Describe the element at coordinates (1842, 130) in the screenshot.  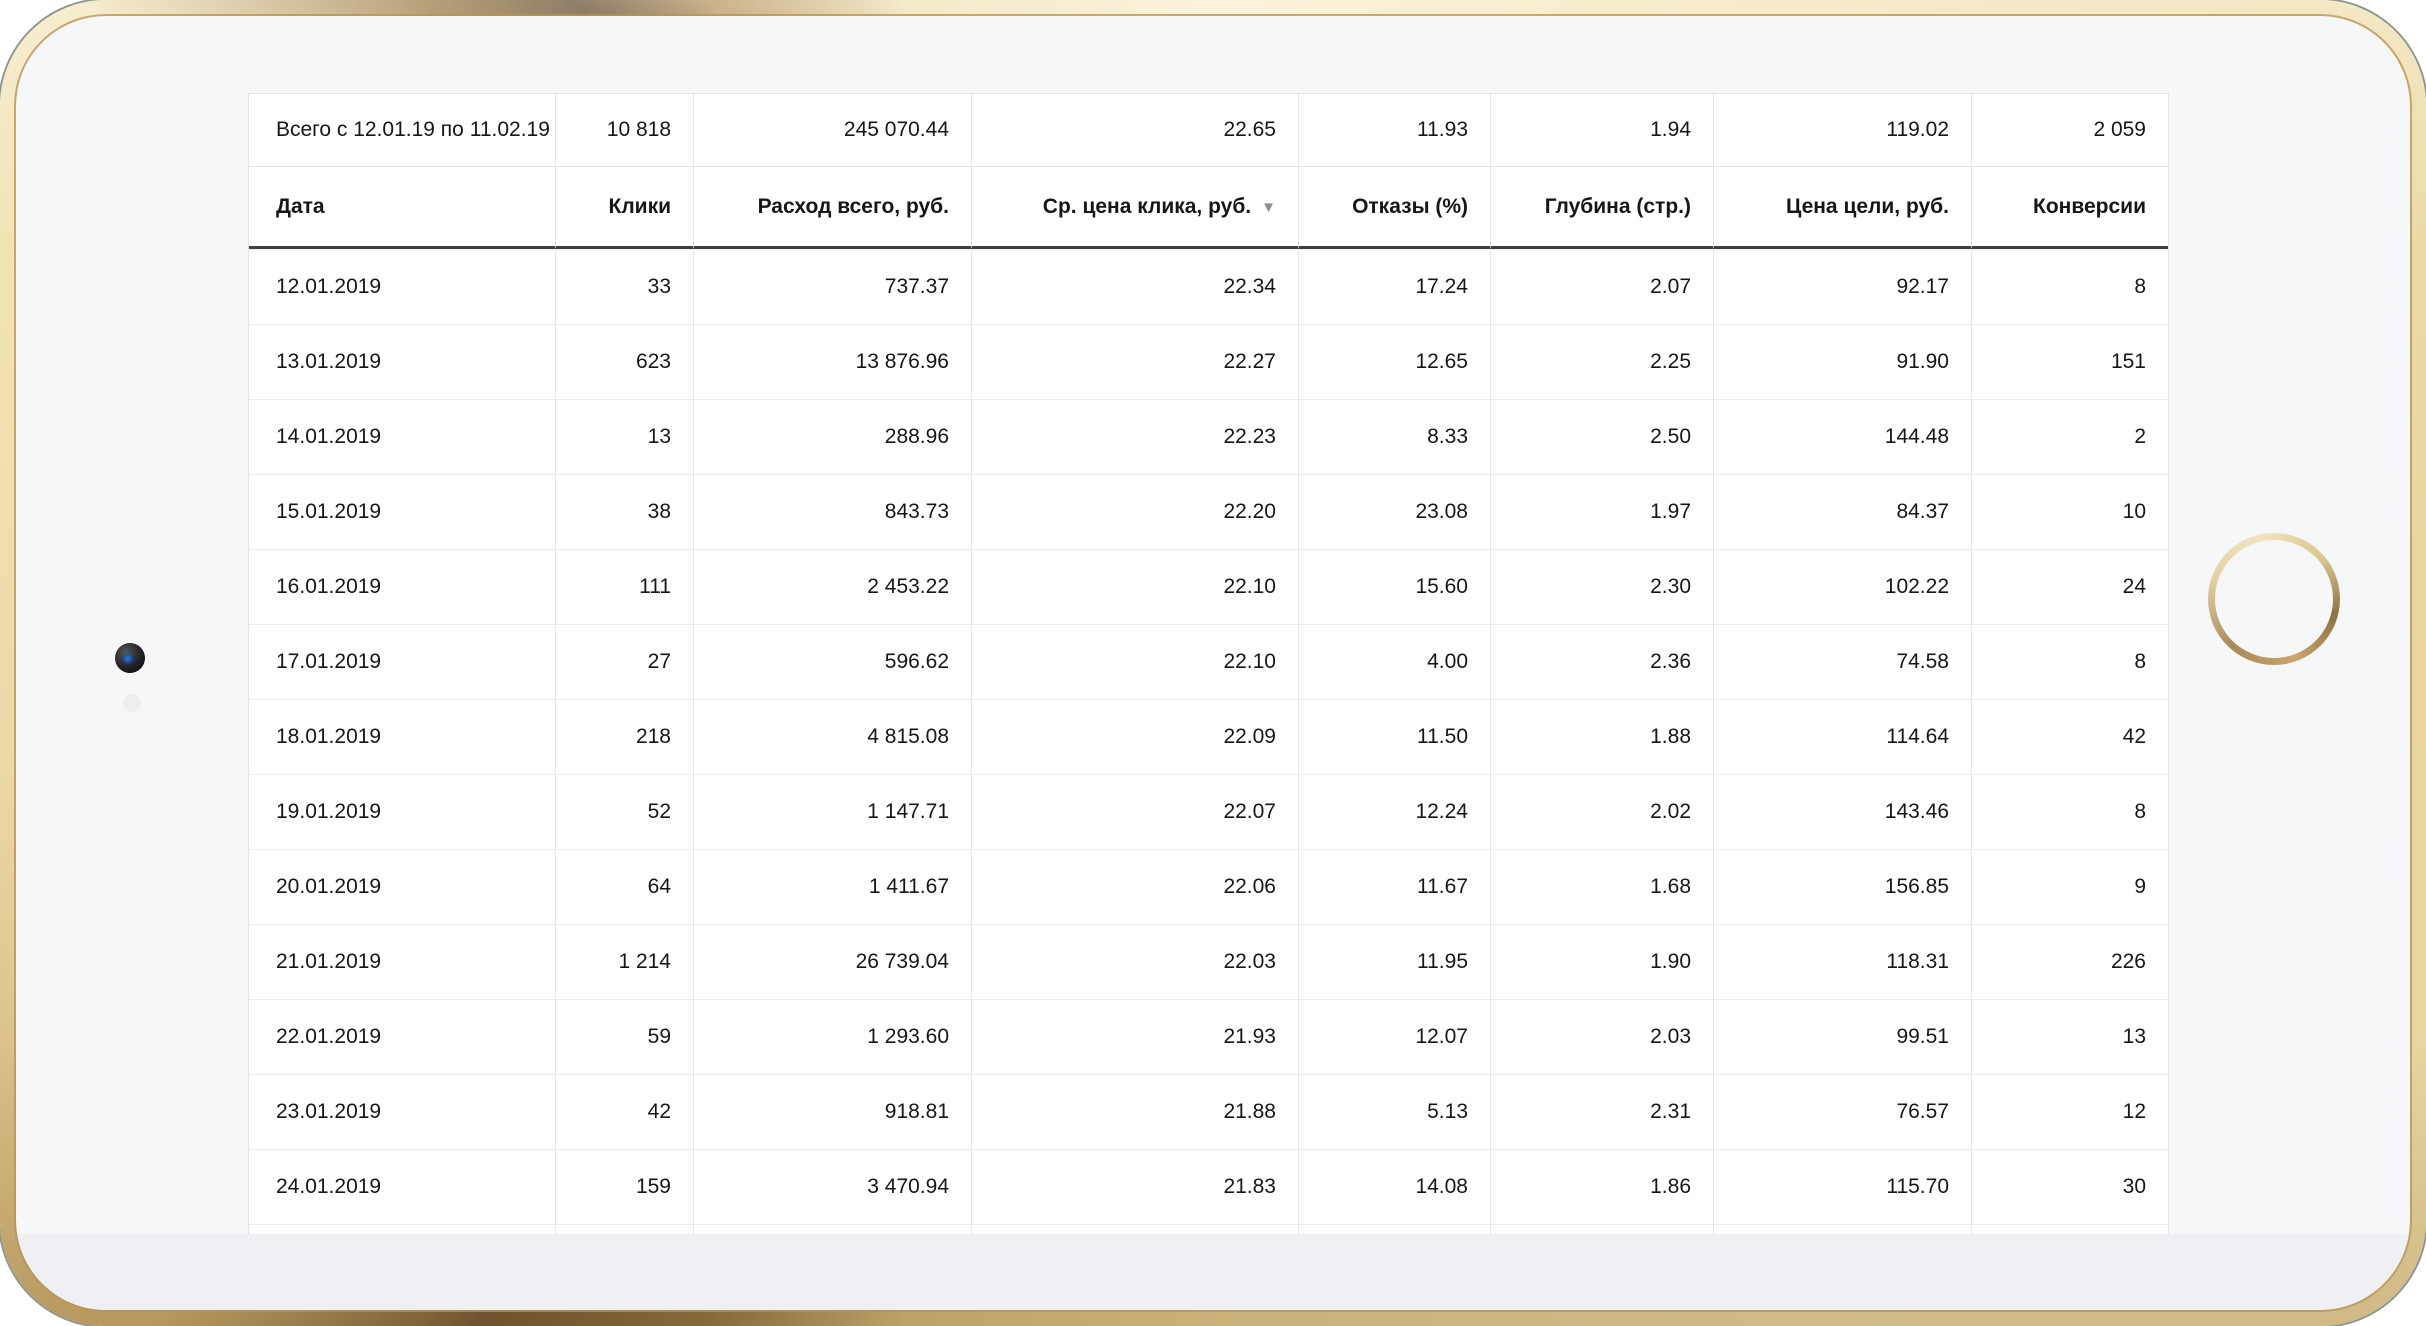
I see `summary-goal-cost: 119.02` at that location.